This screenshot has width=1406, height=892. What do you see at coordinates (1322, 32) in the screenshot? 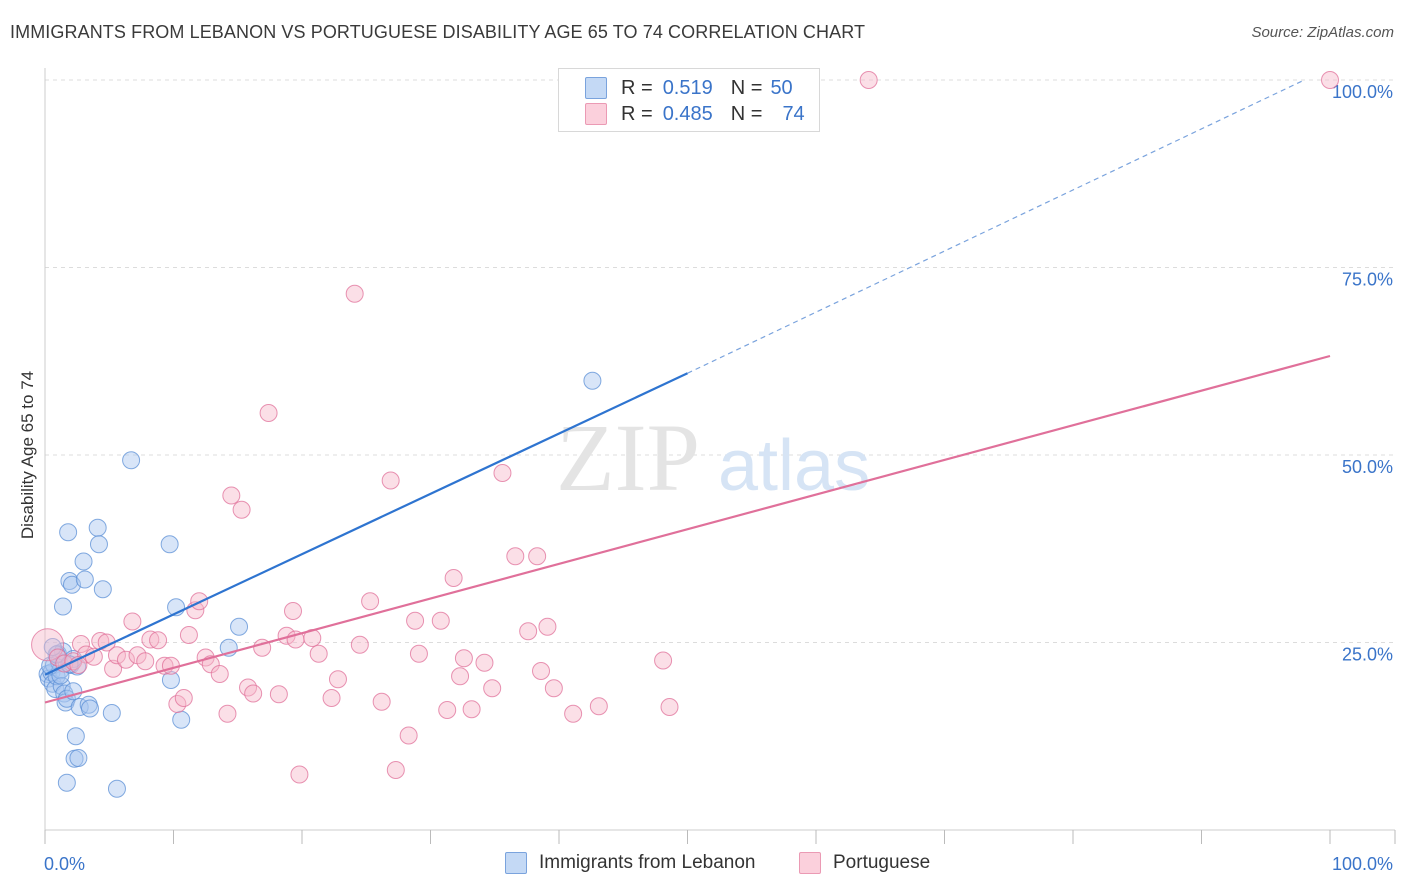
I see `source-label: Source: ZipAtlas.com` at bounding box center [1322, 32].